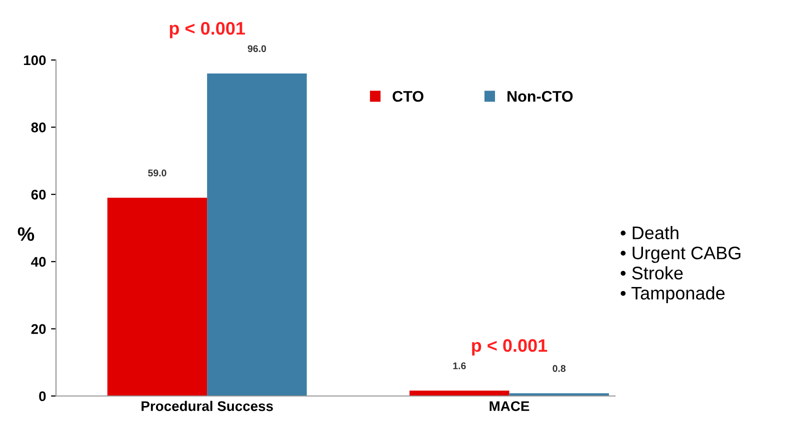  What do you see at coordinates (38, 329) in the screenshot?
I see `y-tick-label: 20` at bounding box center [38, 329].